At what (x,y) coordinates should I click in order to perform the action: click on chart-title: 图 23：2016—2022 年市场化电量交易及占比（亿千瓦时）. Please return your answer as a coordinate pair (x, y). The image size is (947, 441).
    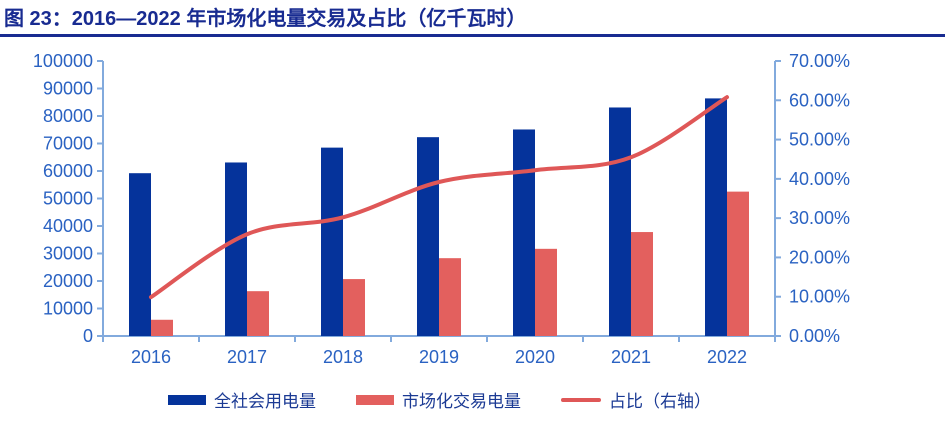
    Looking at the image, I should click on (265, 19).